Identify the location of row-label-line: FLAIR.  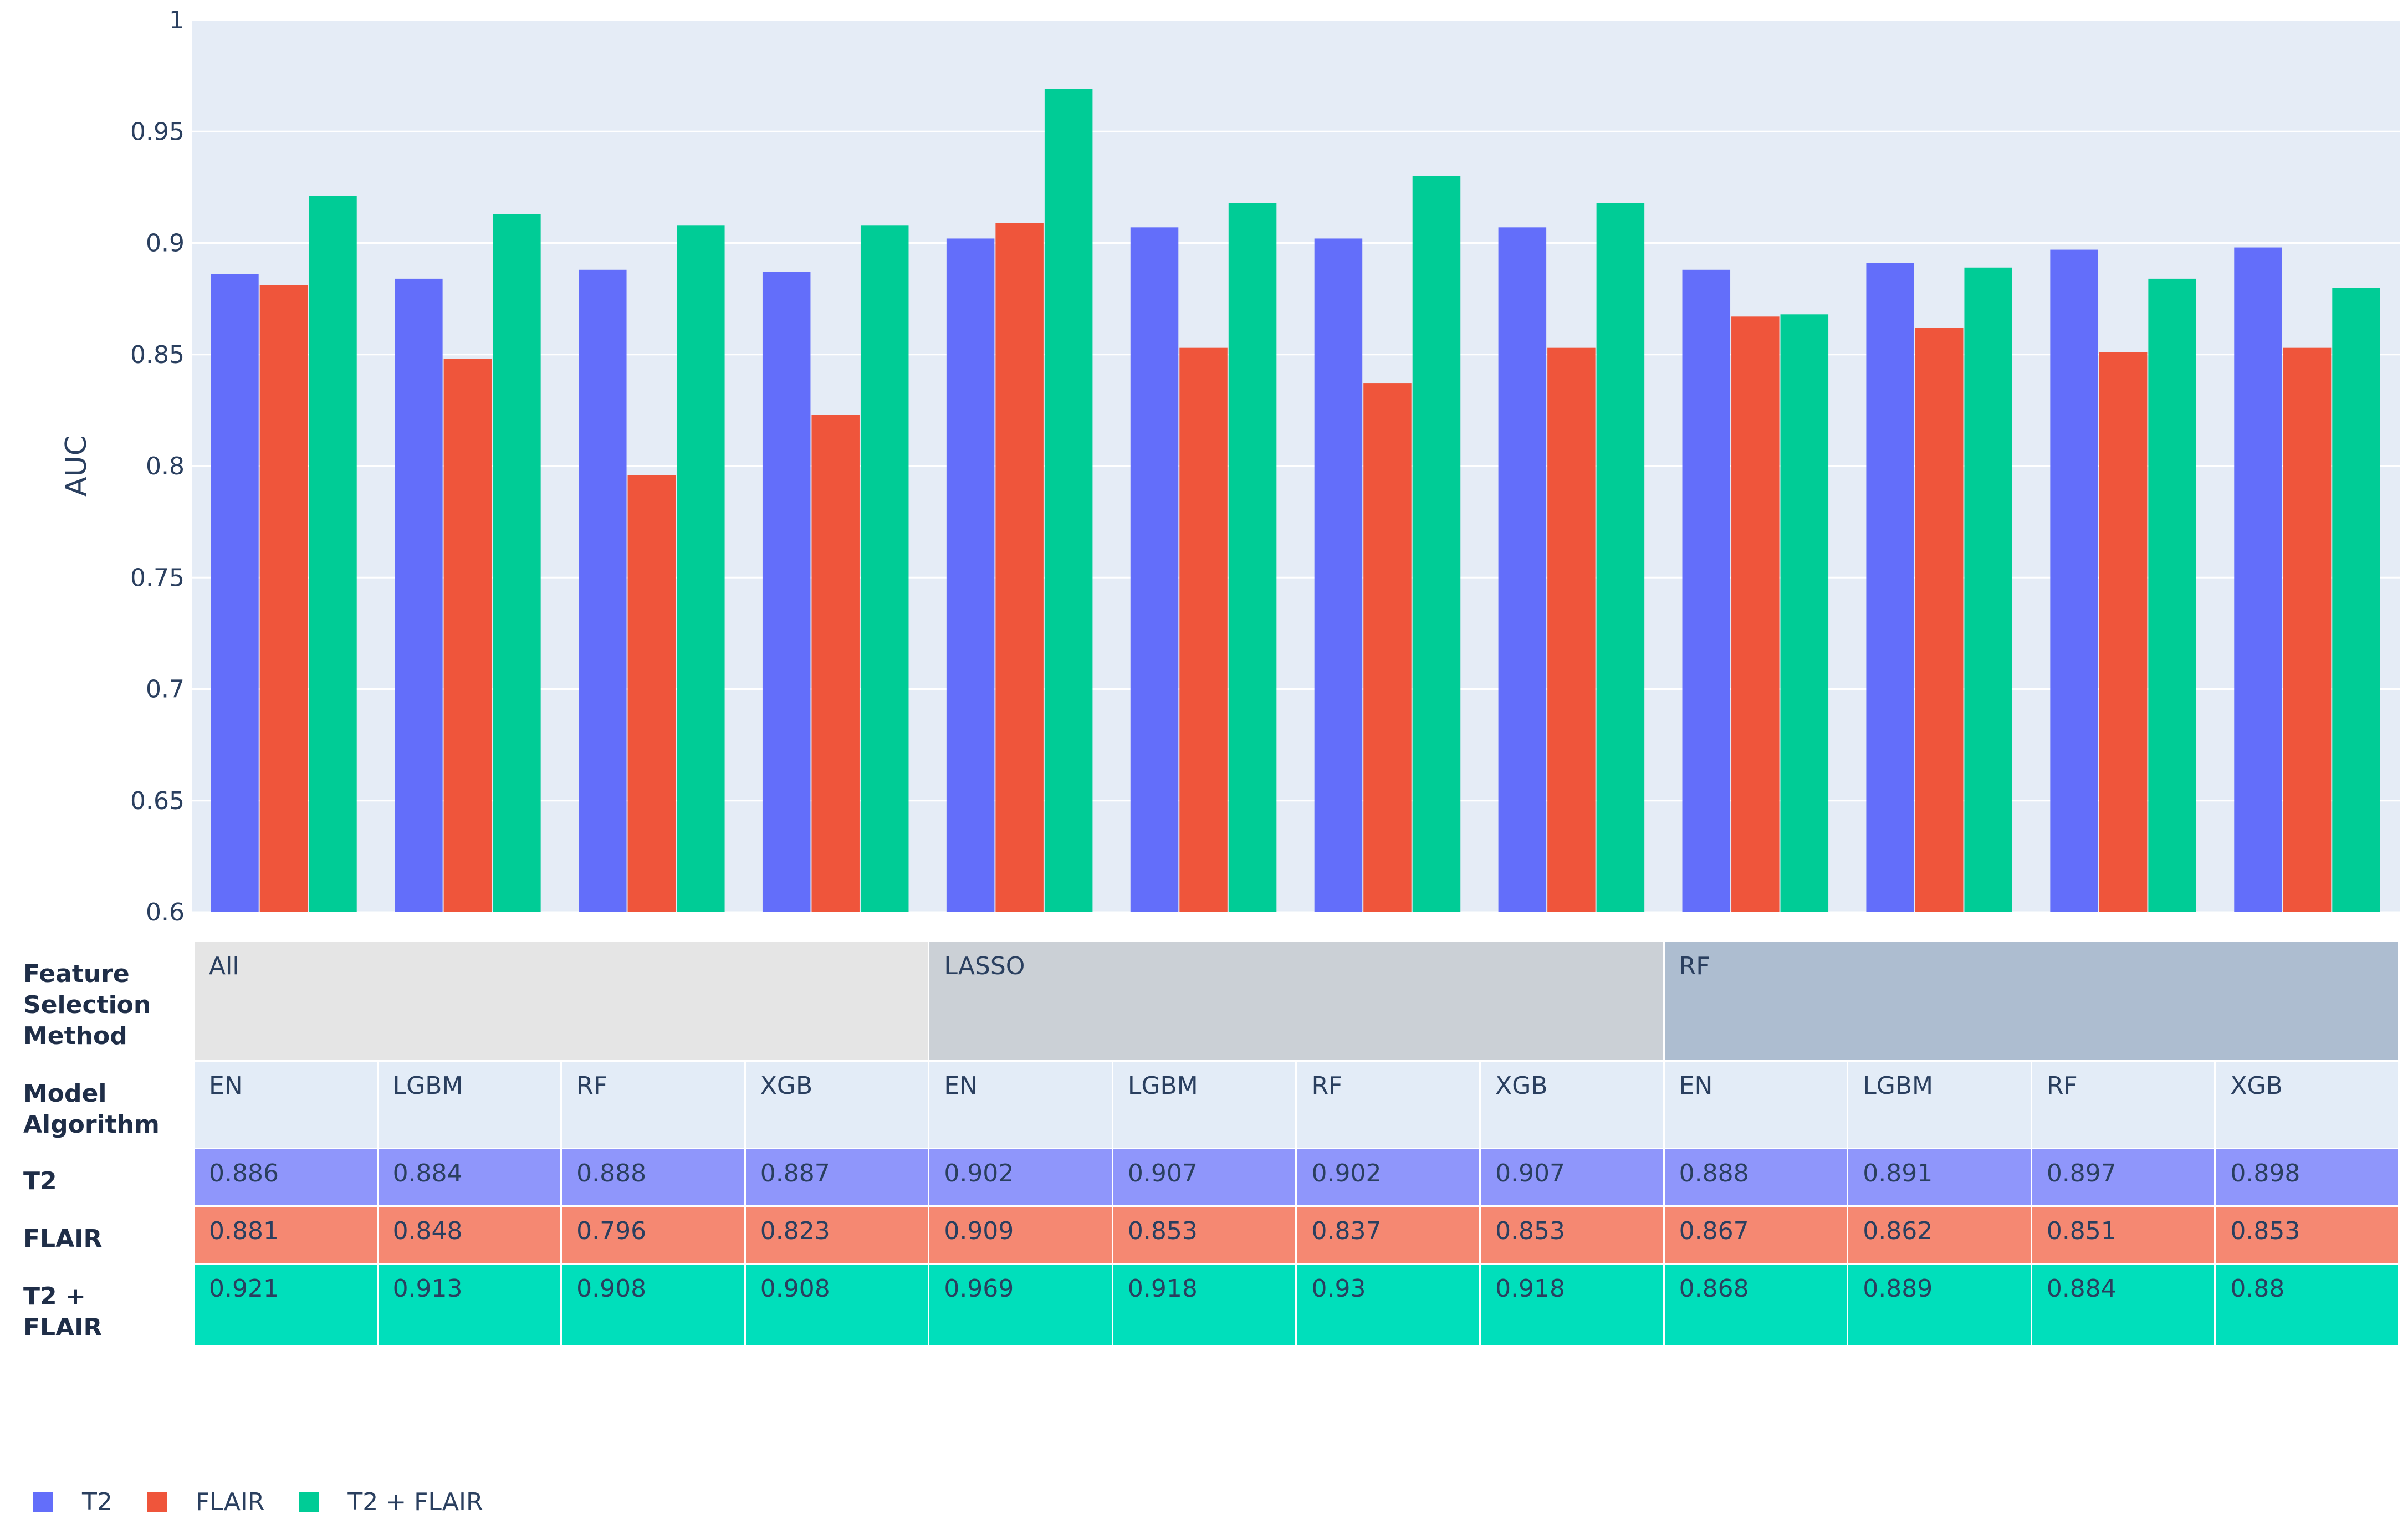
(63, 1239).